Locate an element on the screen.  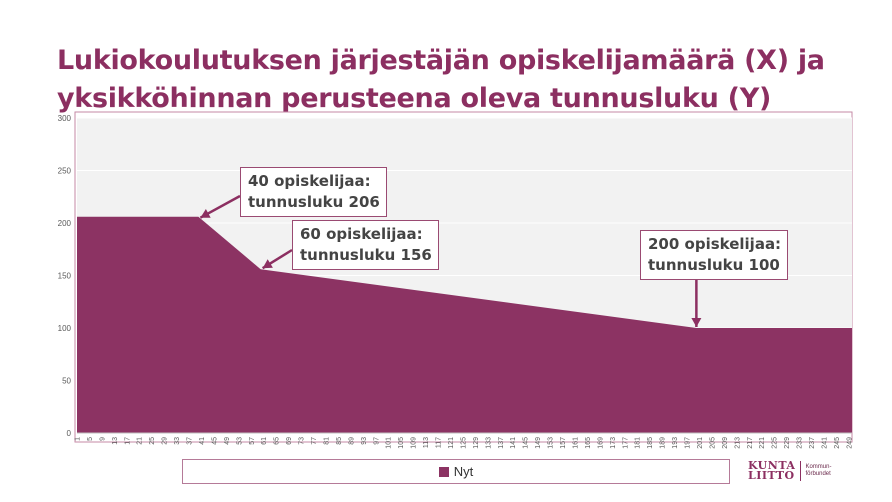
x-tick-label: 45 is located at coordinates (214, 441).